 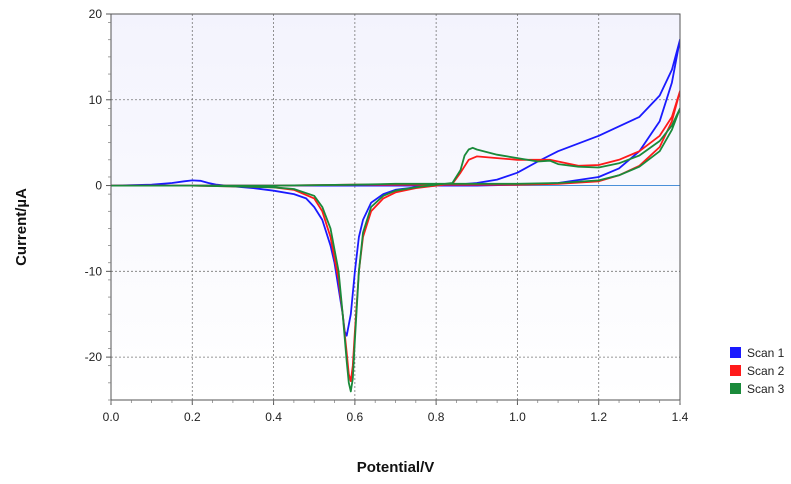 What do you see at coordinates (355, 417) in the screenshot?
I see `x-tick-label-3: 0.6` at bounding box center [355, 417].